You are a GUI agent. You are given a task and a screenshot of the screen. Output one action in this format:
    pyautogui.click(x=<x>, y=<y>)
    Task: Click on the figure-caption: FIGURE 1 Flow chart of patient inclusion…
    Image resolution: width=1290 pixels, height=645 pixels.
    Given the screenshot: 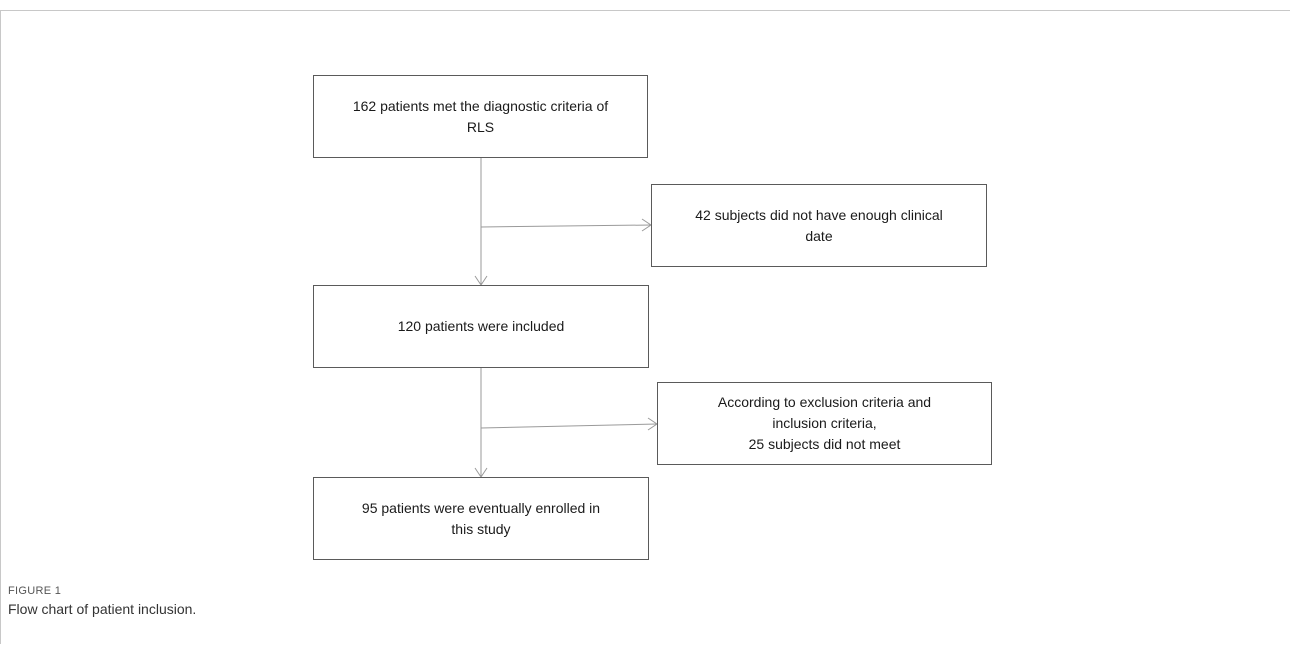 What is the action you would take?
    pyautogui.click(x=102, y=601)
    